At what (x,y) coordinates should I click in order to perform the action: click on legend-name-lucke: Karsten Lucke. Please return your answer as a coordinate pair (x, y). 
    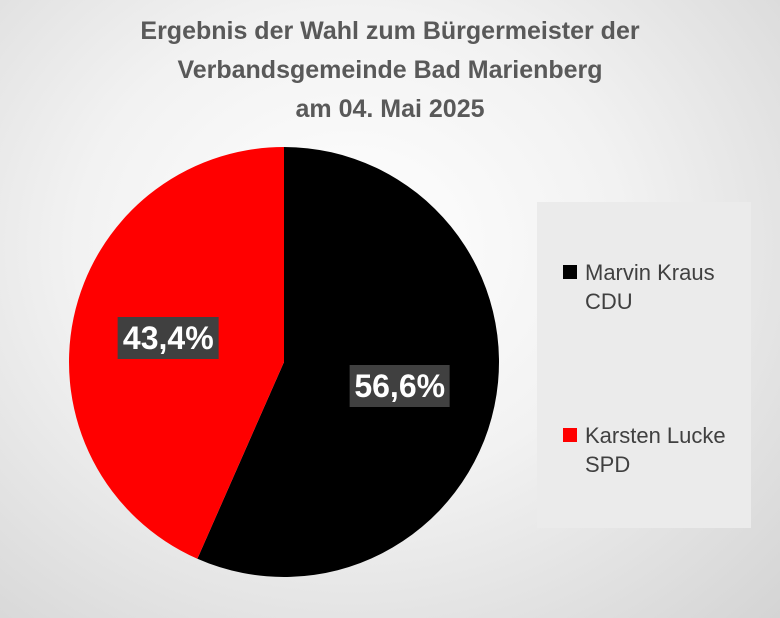
    Looking at the image, I should click on (655, 435).